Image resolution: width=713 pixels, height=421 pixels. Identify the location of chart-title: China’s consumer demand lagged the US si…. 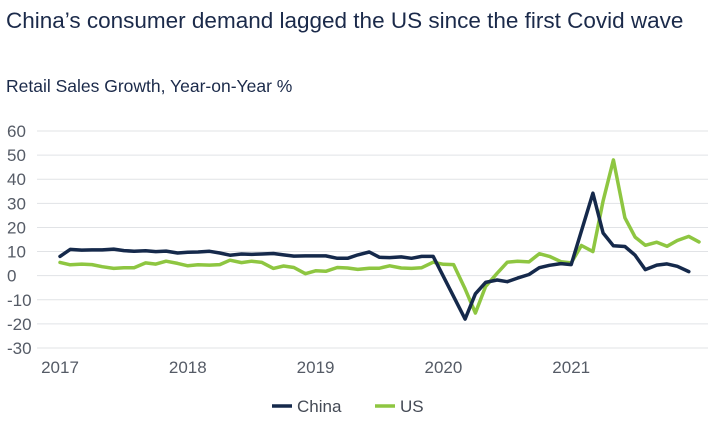
(345, 20).